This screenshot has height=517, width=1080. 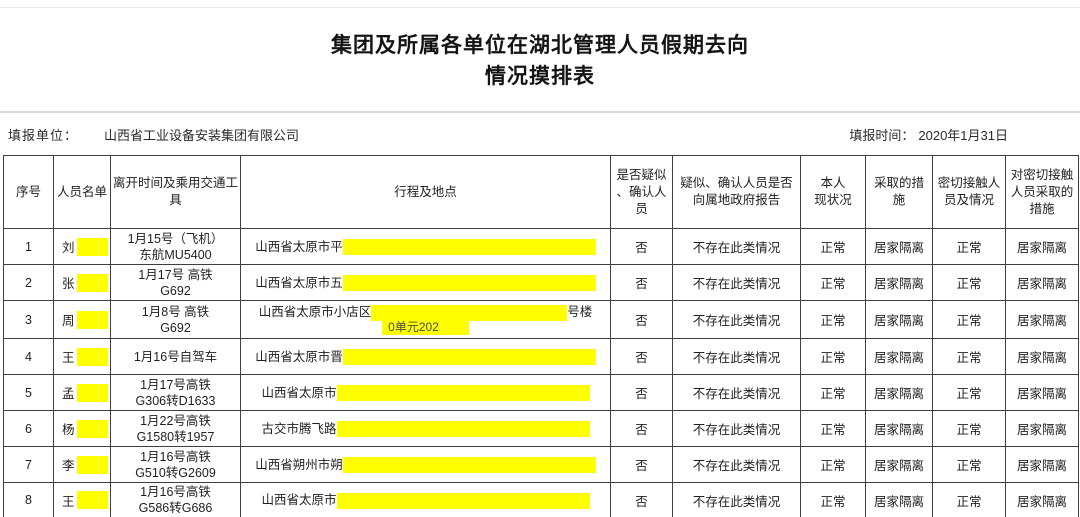 What do you see at coordinates (175, 327) in the screenshot?
I see `depart-line2: G692` at bounding box center [175, 327].